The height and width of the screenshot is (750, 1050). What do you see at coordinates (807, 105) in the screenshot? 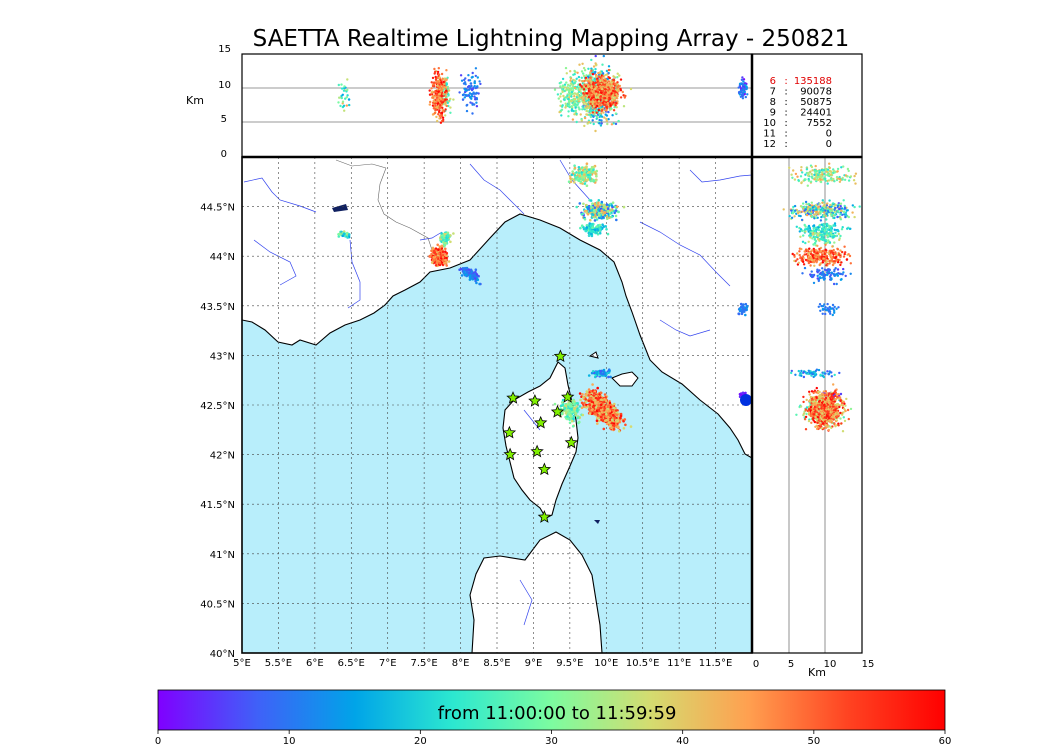
I see `counts-box-frame` at bounding box center [807, 105].